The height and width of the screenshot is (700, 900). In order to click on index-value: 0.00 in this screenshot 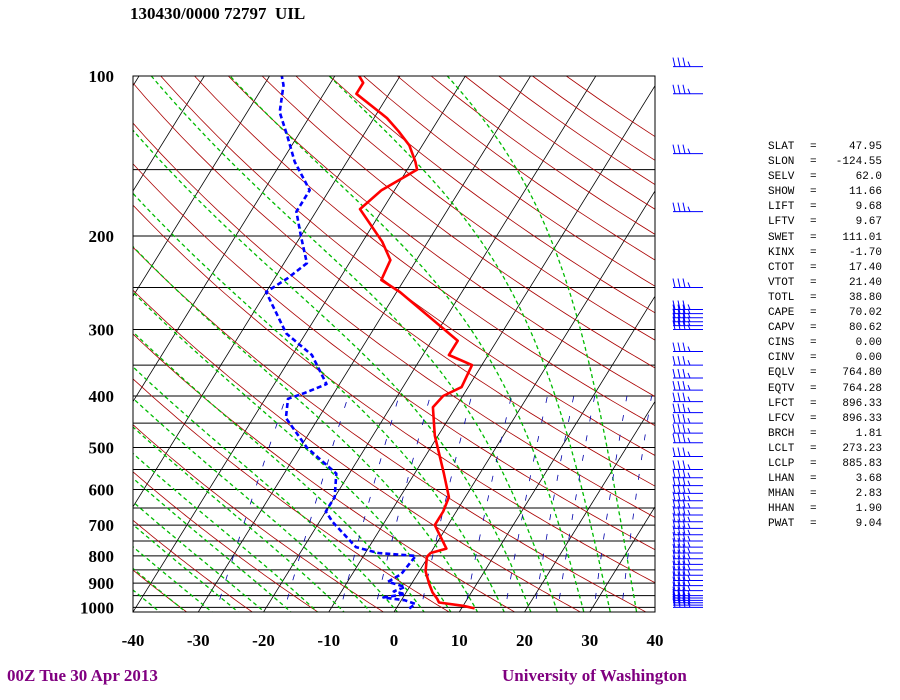, I will do `click(868, 358)`.